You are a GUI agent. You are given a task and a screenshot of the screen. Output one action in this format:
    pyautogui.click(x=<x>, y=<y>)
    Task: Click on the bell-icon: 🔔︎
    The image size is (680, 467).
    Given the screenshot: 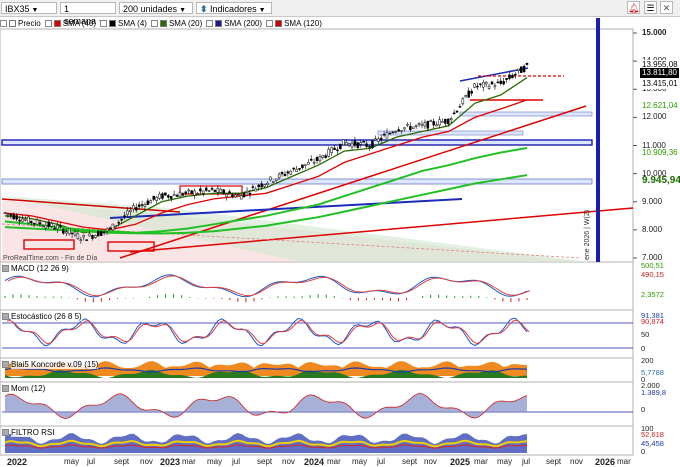 What is the action you would take?
    pyautogui.click(x=633, y=7)
    